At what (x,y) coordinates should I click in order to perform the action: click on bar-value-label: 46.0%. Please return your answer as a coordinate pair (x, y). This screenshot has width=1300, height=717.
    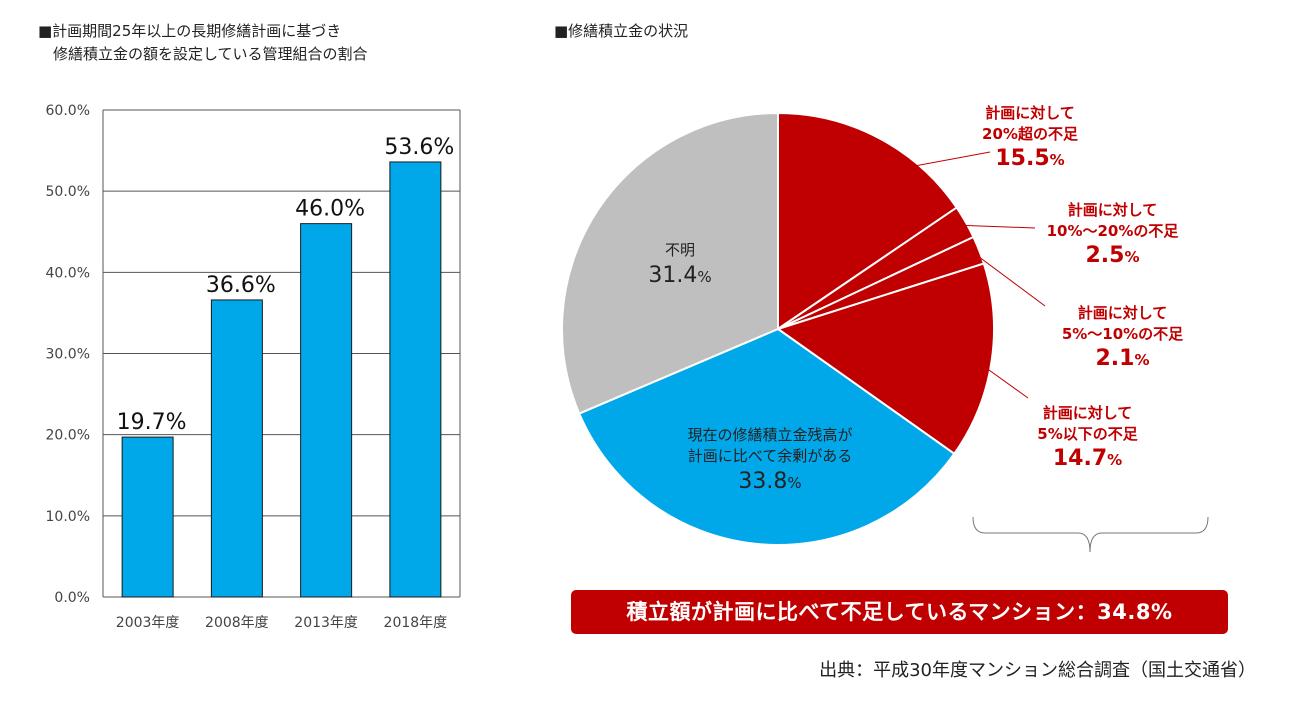
    Looking at the image, I should click on (330, 209).